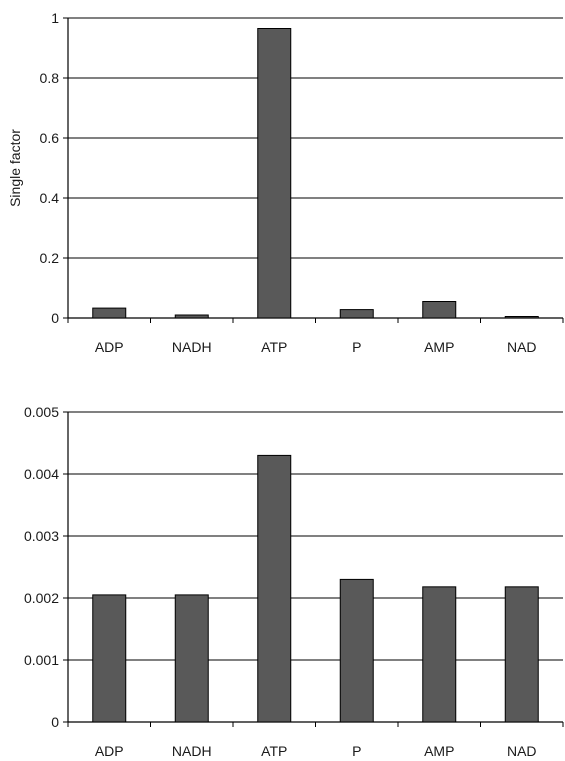  I want to click on y-tick-label: 0.4, so click(50, 198).